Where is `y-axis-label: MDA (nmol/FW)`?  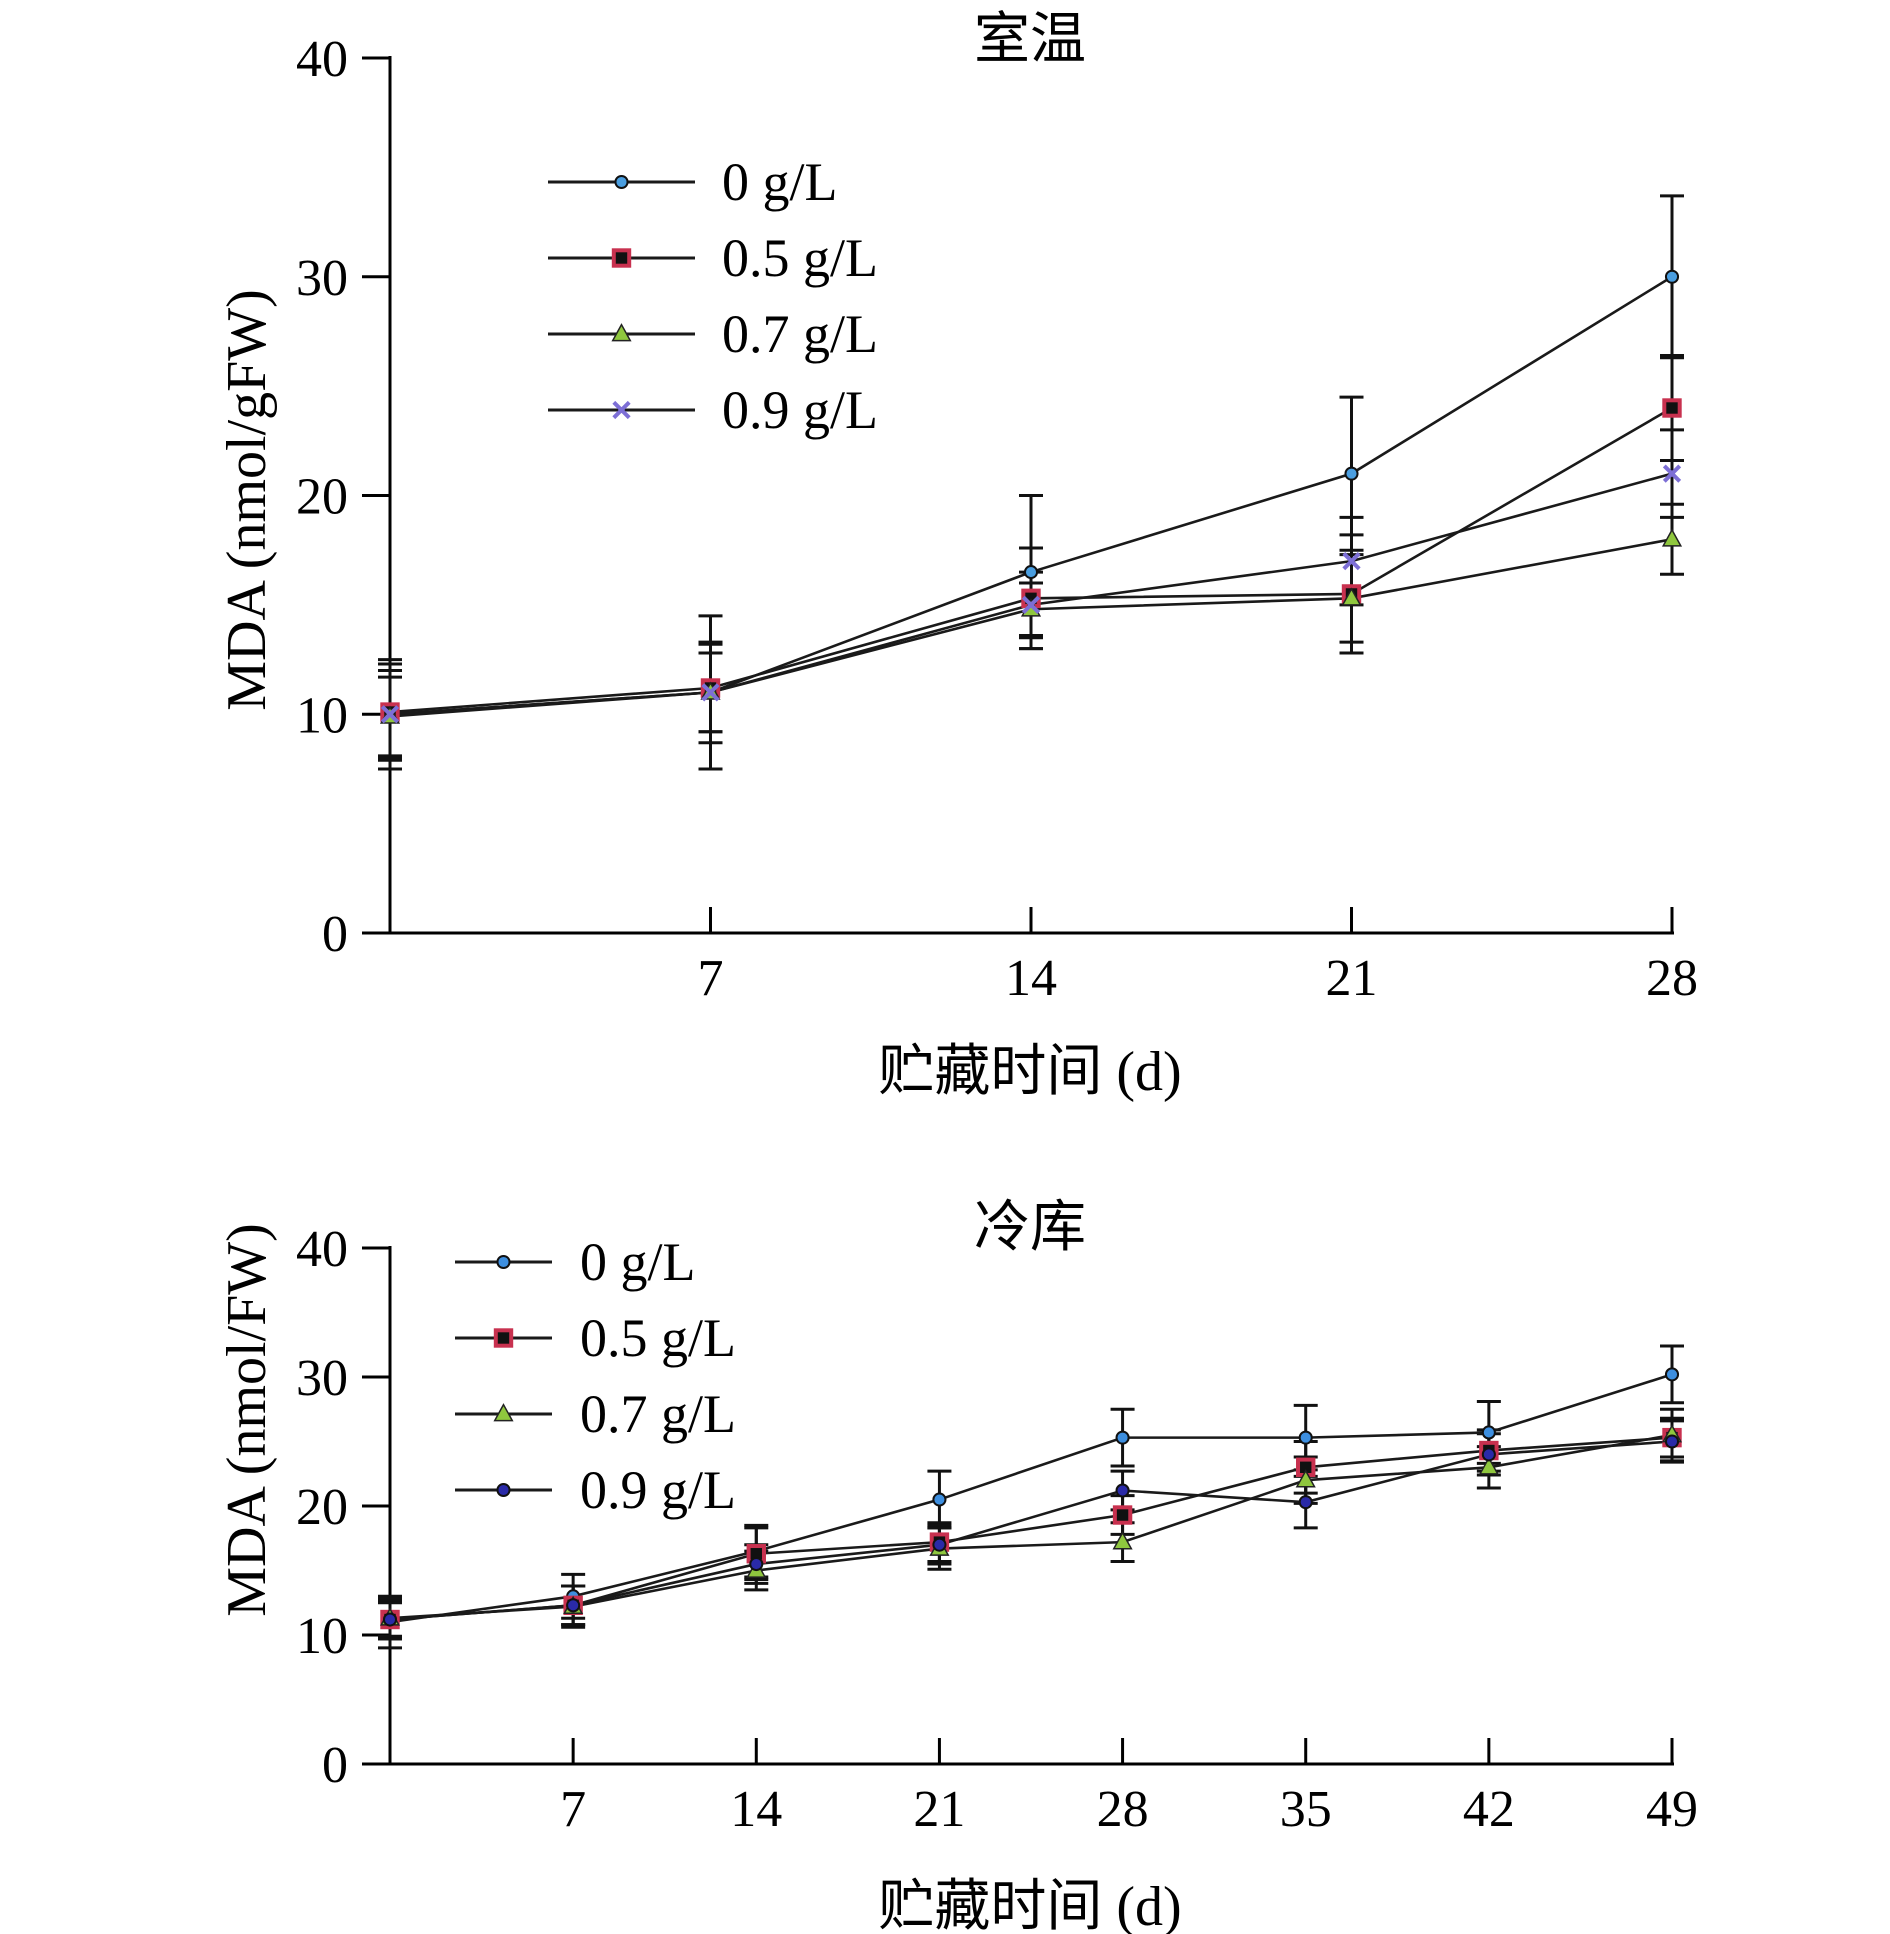
y-axis-label: MDA (nmol/FW) is located at coordinates (247, 1420).